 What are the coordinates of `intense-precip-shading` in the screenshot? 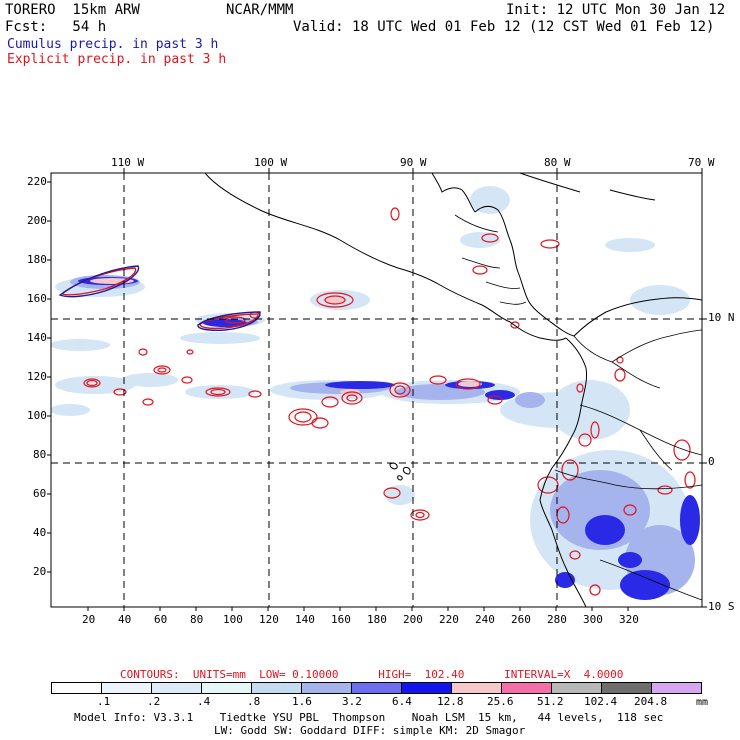 It's located at (286, 336).